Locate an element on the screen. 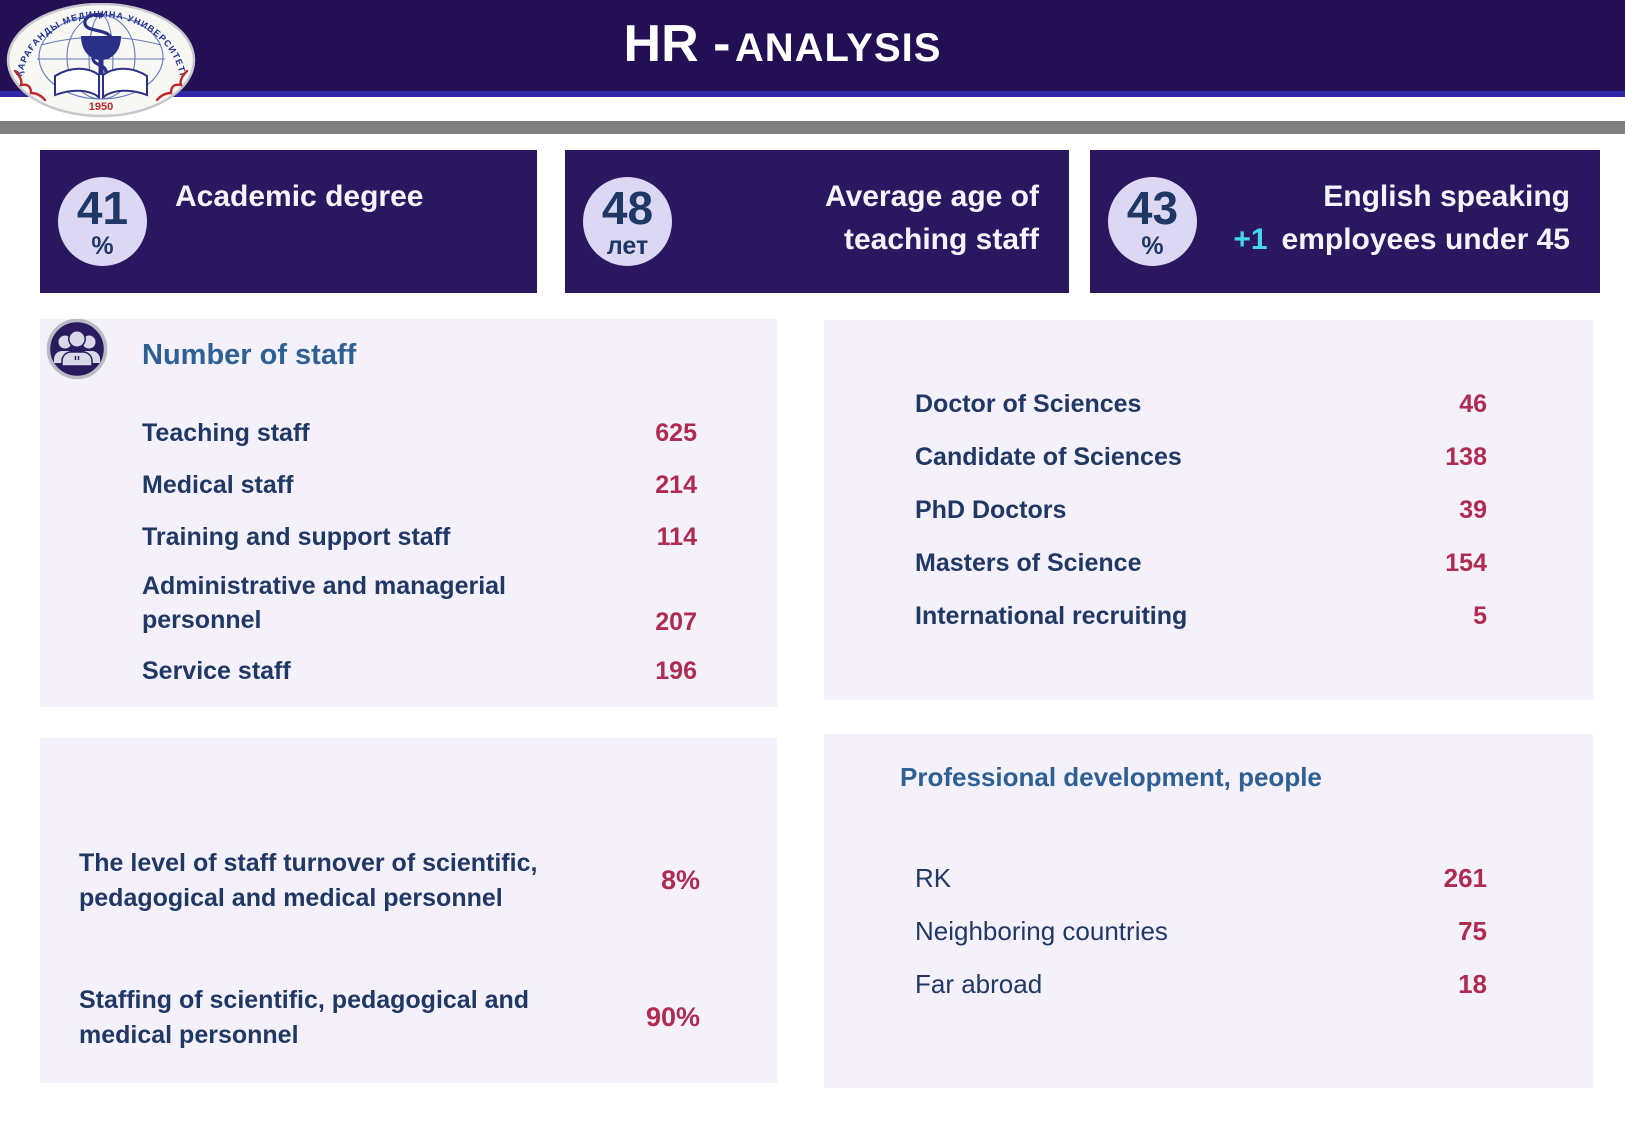 This screenshot has height=1125, width=1625. page-title: HR - ANALYSIS is located at coordinates (782, 44).